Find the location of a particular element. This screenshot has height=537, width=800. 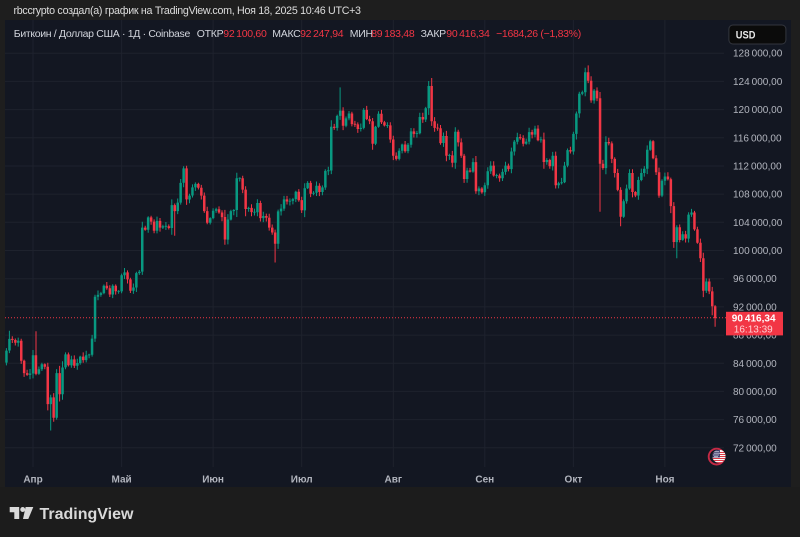

svg-text: 92 100,60 is located at coordinates (245, 34).